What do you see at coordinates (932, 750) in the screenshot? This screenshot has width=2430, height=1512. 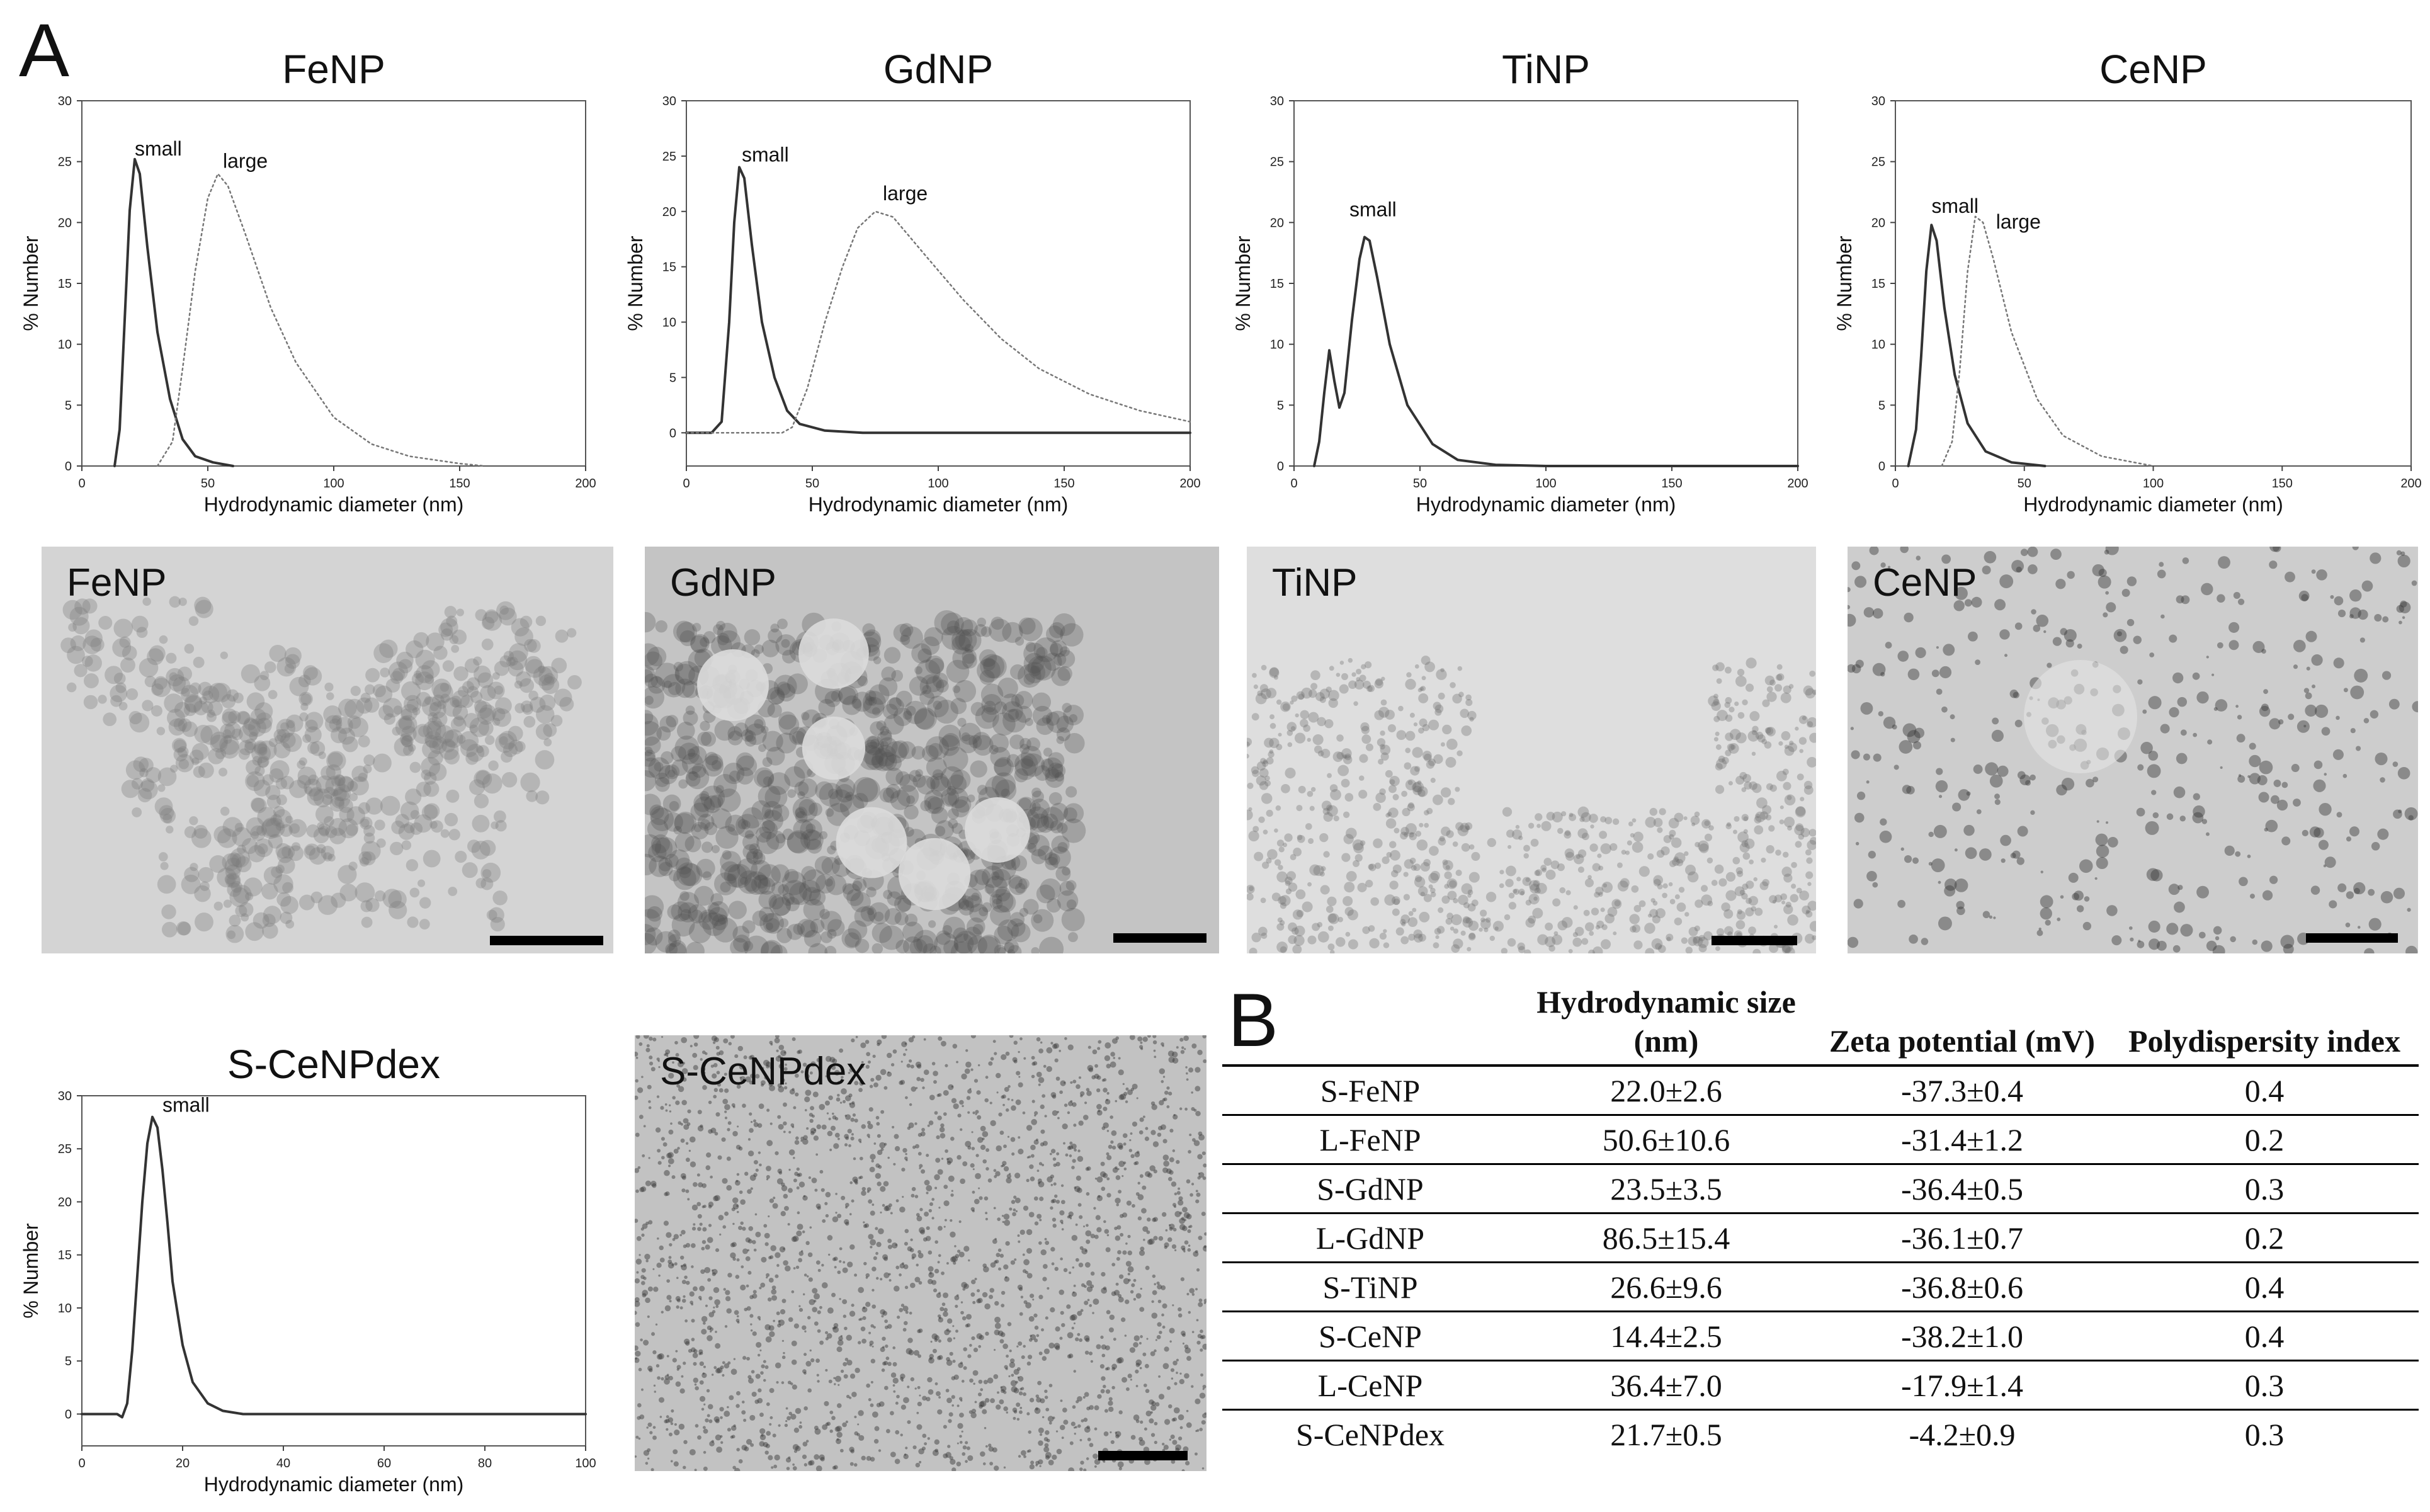 I see `tem-image-gdnp: GdNP` at bounding box center [932, 750].